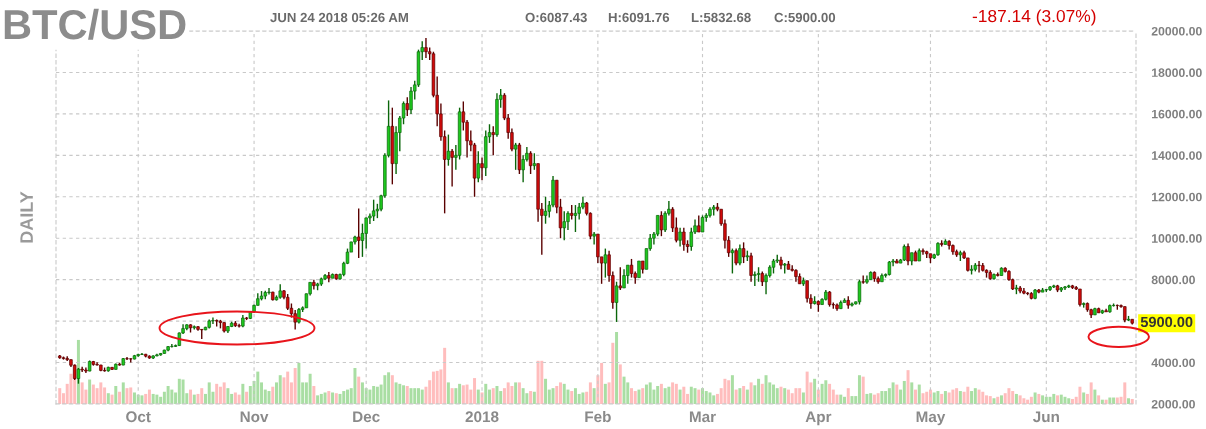 The image size is (1206, 429). What do you see at coordinates (1177, 114) in the screenshot?
I see `y-tick-label: 16000.00` at bounding box center [1177, 114].